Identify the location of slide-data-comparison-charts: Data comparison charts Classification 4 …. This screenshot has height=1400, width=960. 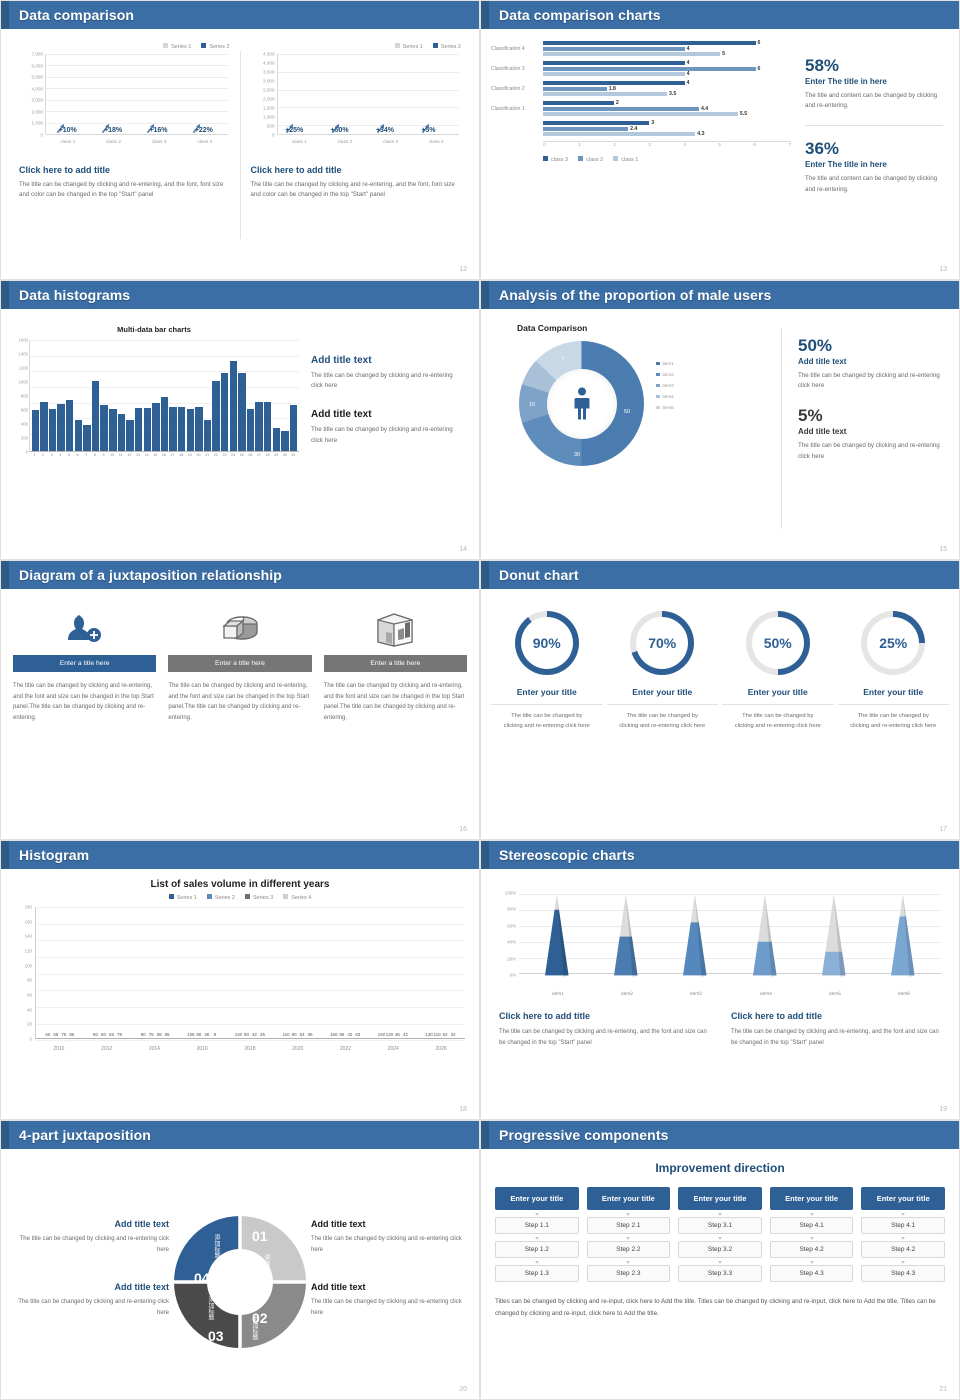
(720, 140).